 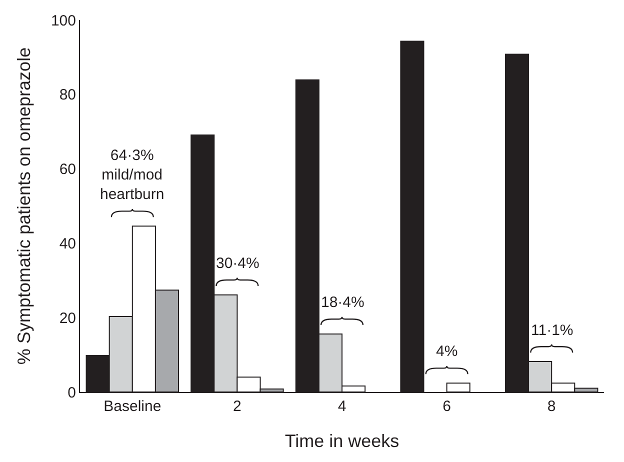 I want to click on x-tick-label: 4, so click(x=342, y=406).